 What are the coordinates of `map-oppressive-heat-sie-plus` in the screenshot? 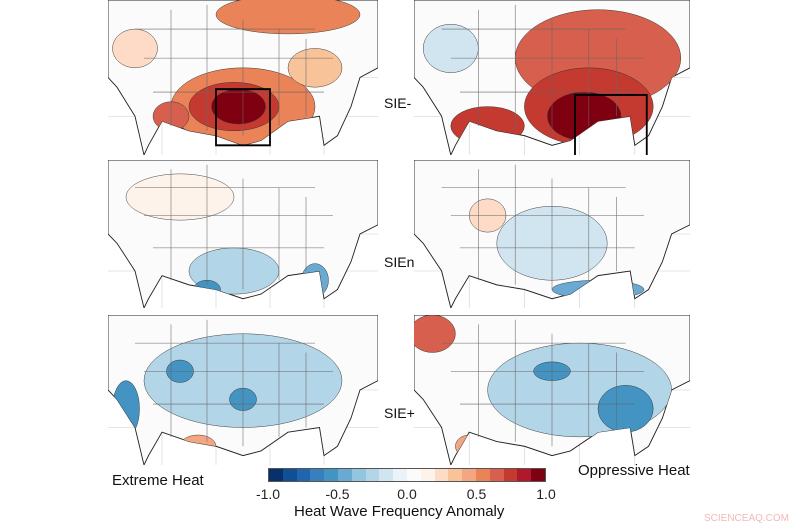 It's located at (552, 390).